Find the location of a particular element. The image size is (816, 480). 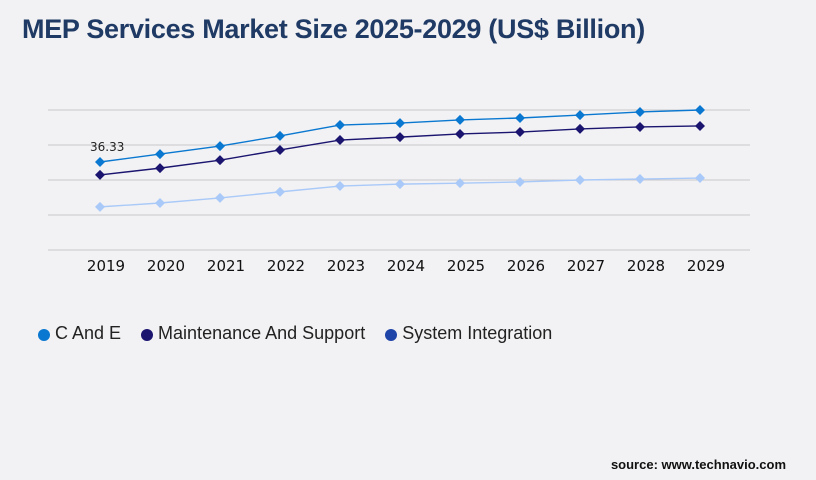

legend-item: Maintenance And Support is located at coordinates (253, 333).